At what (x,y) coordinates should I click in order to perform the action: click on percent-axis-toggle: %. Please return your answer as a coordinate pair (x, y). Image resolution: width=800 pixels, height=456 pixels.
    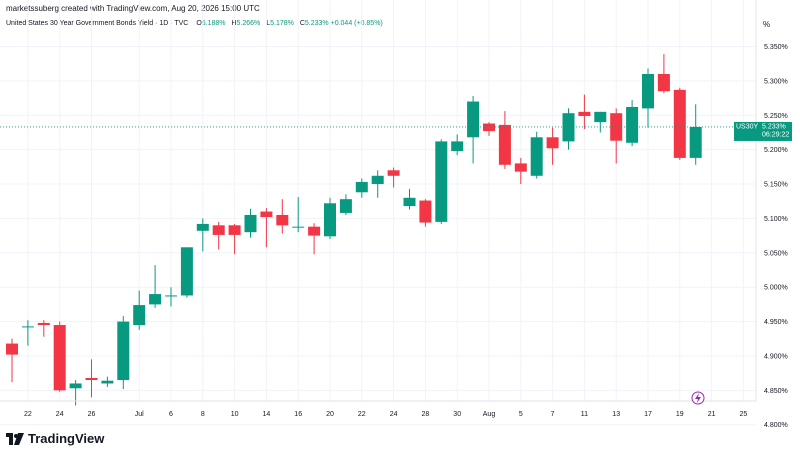
    Looking at the image, I should click on (767, 24).